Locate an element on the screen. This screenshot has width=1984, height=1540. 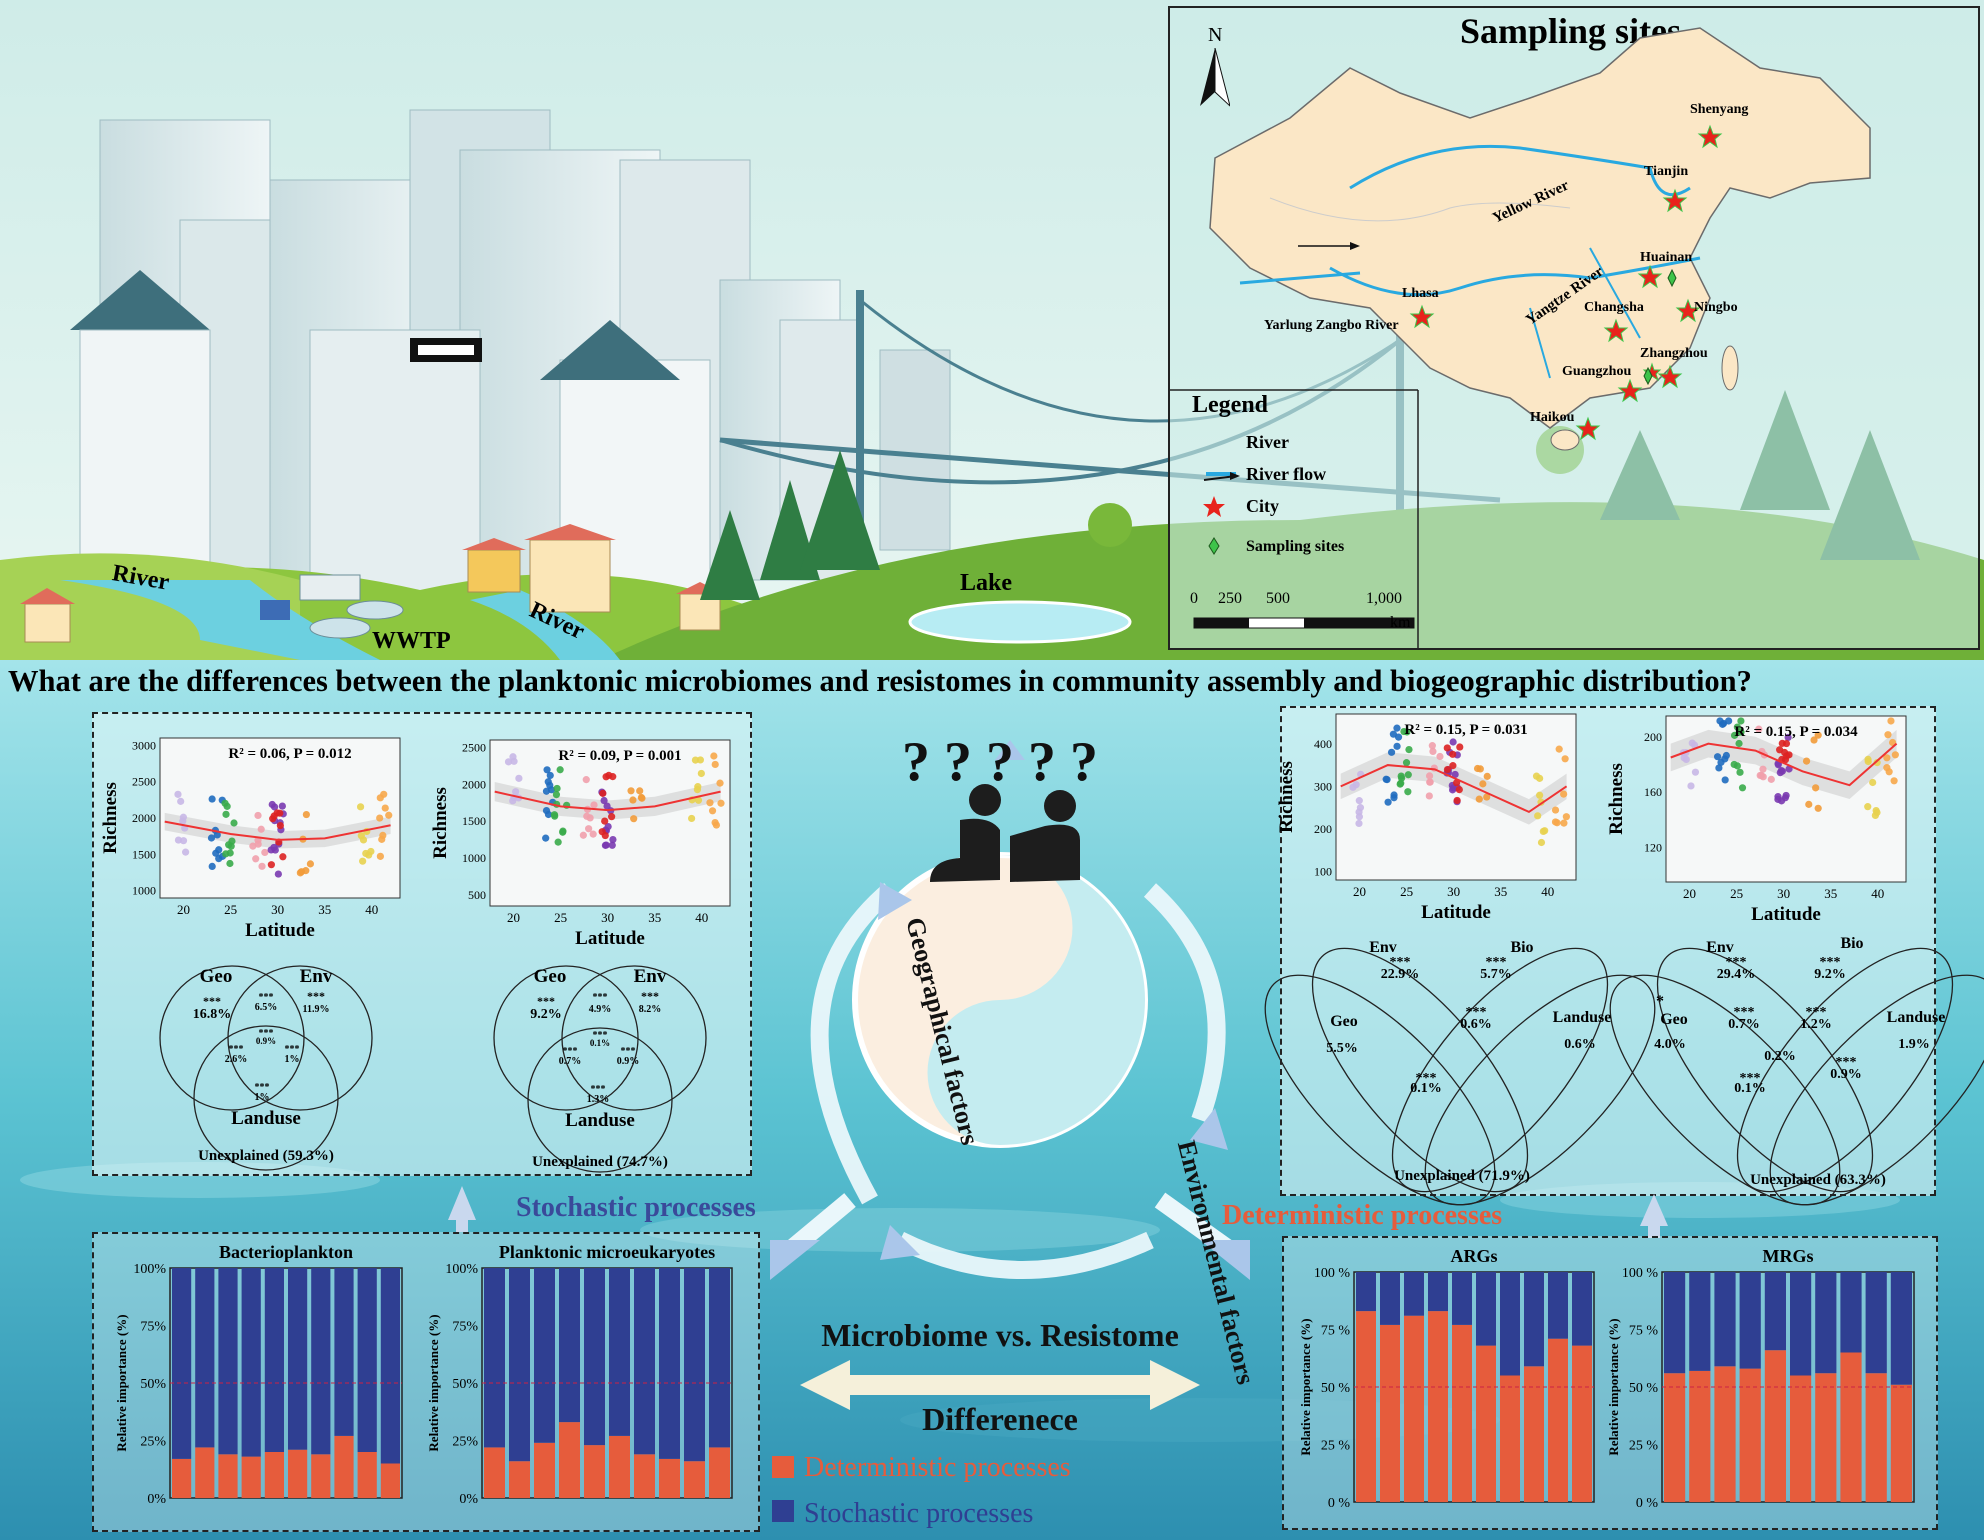
y-tick-label: 1000 is located at coordinates (144, 891).